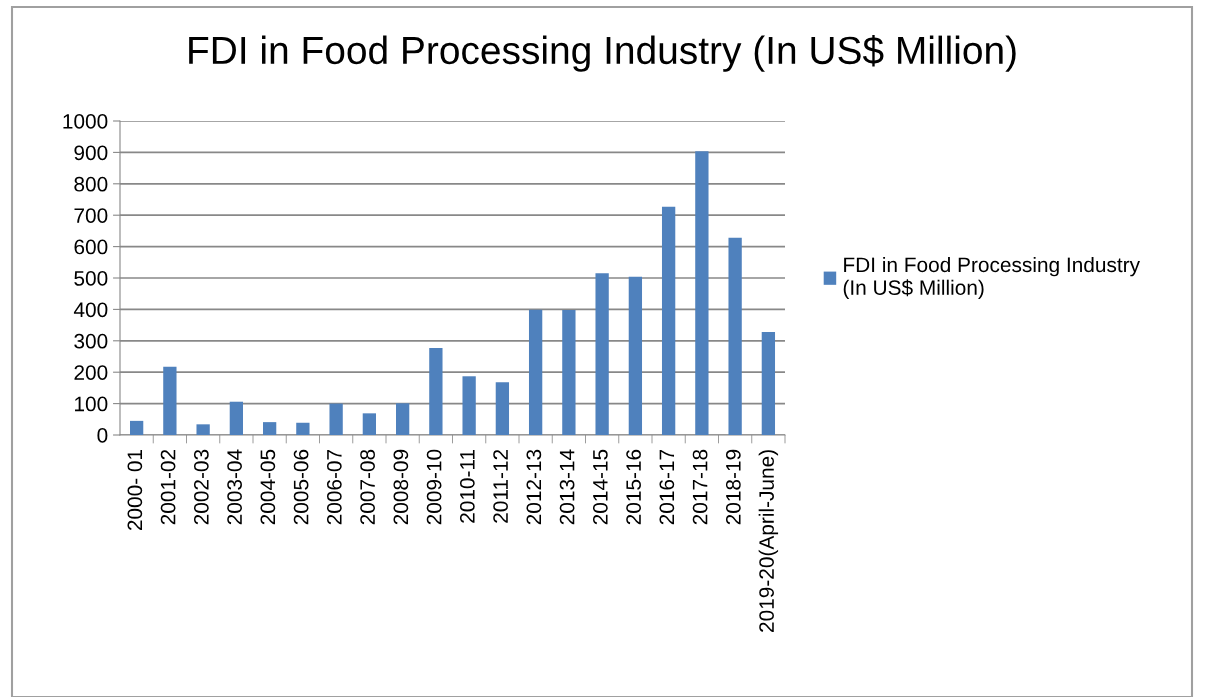 The height and width of the screenshot is (697, 1205). Describe the element at coordinates (135, 490) in the screenshot. I see `x-tick-label: 2000- 01` at that location.